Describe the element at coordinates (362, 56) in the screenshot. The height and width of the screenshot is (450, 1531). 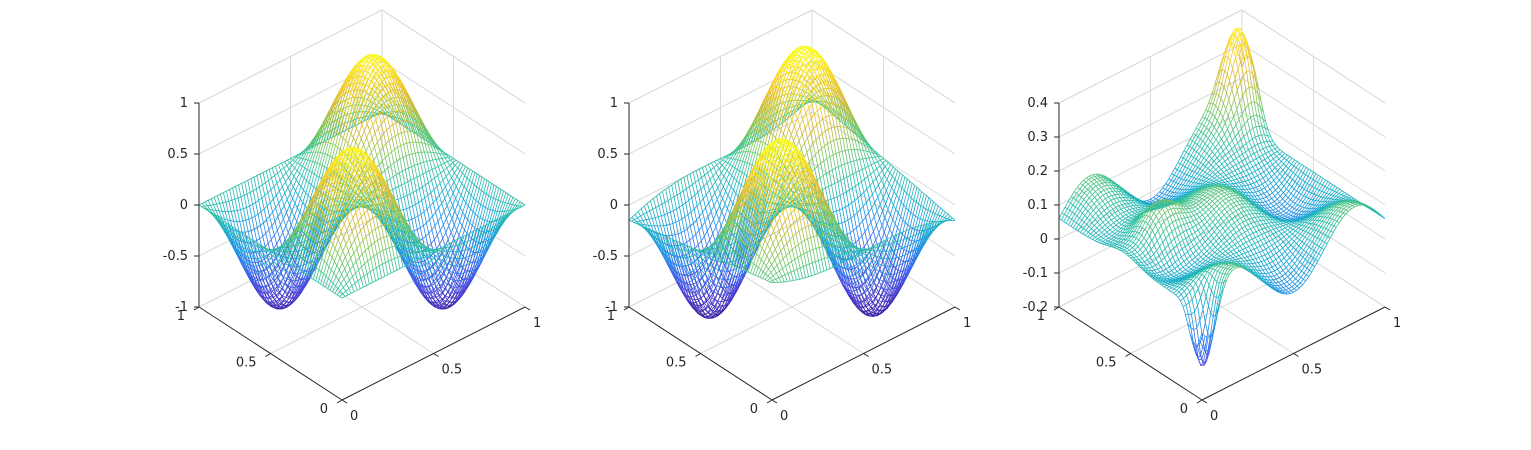
I see `grid-line` at that location.